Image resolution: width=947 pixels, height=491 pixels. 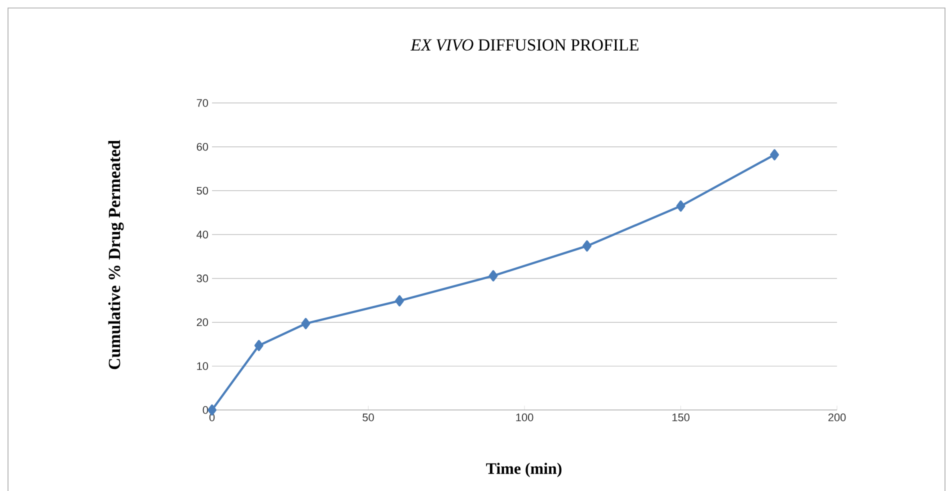 I want to click on y-tick-label: 20, so click(x=202, y=322).